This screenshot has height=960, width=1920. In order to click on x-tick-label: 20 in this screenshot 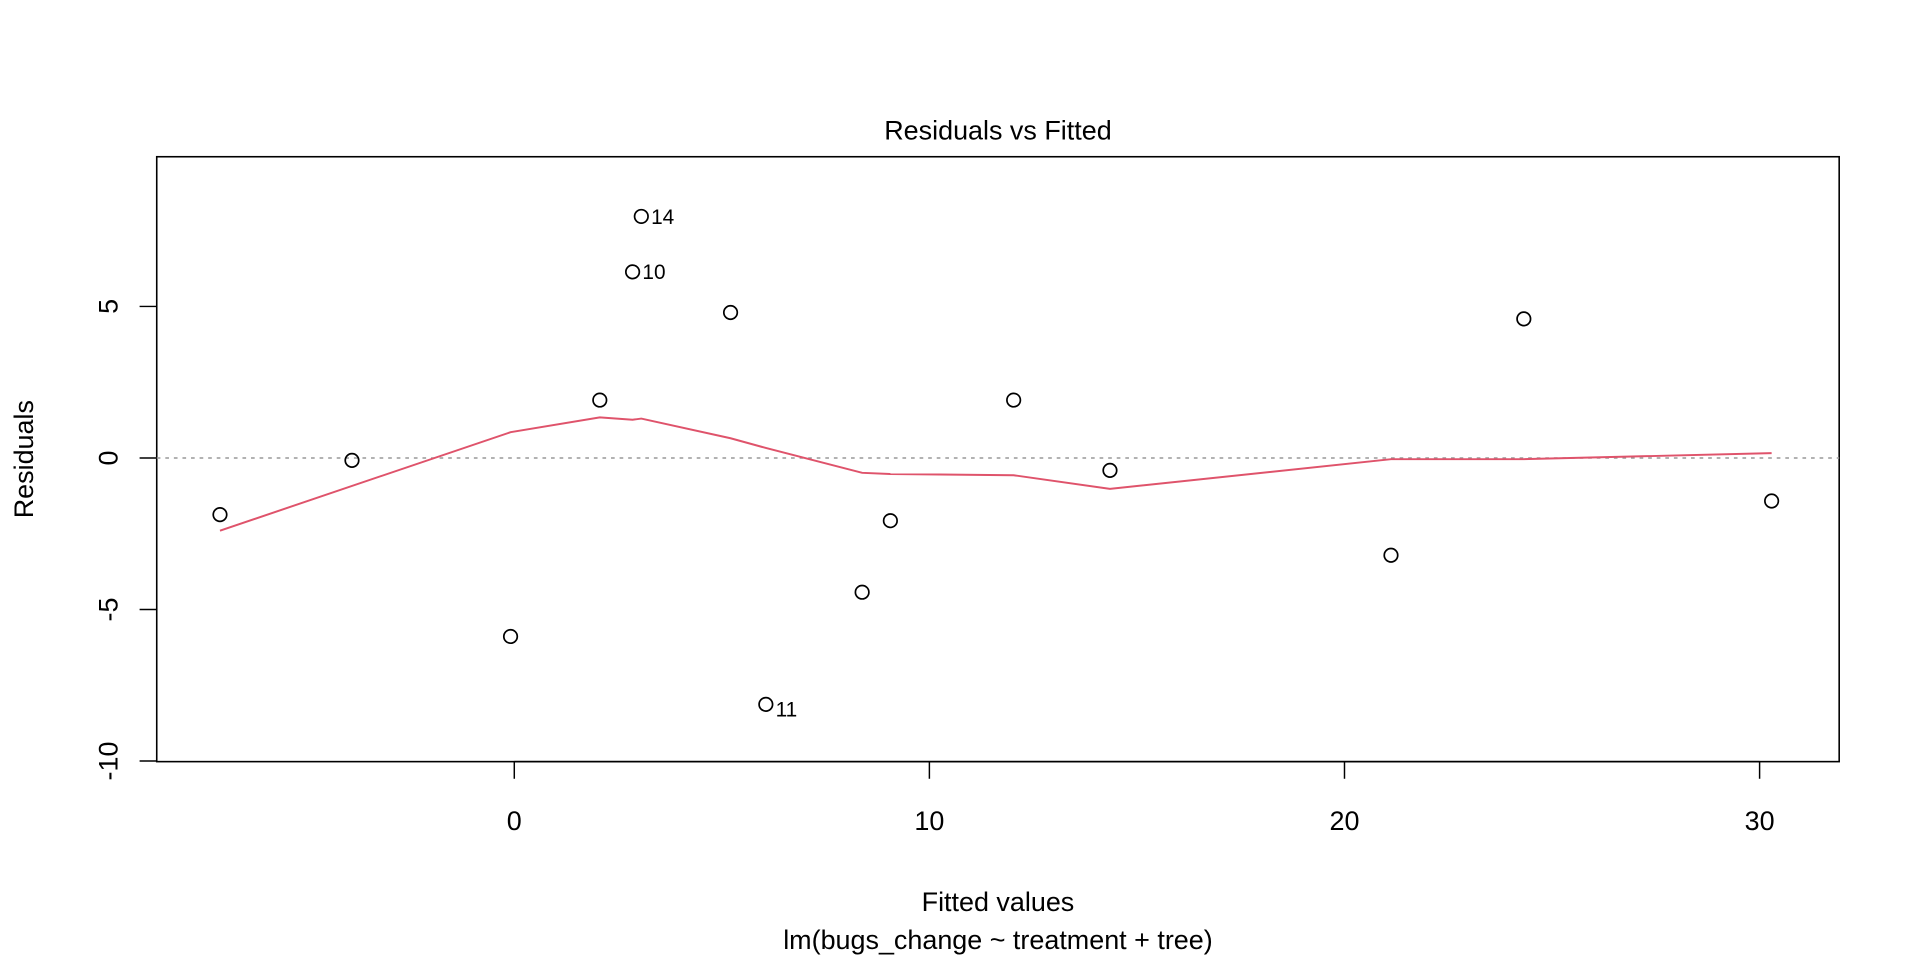, I will do `click(1345, 821)`.